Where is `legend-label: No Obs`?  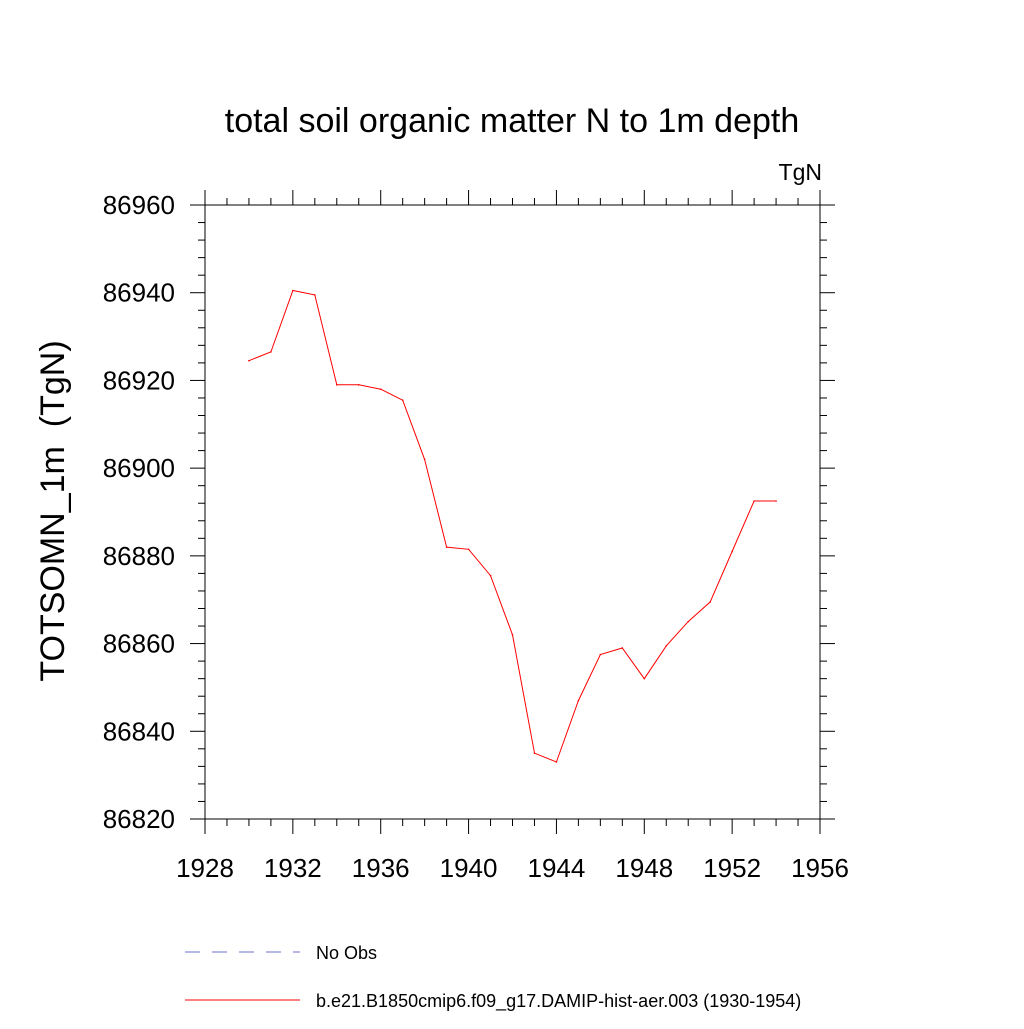 legend-label: No Obs is located at coordinates (346, 953).